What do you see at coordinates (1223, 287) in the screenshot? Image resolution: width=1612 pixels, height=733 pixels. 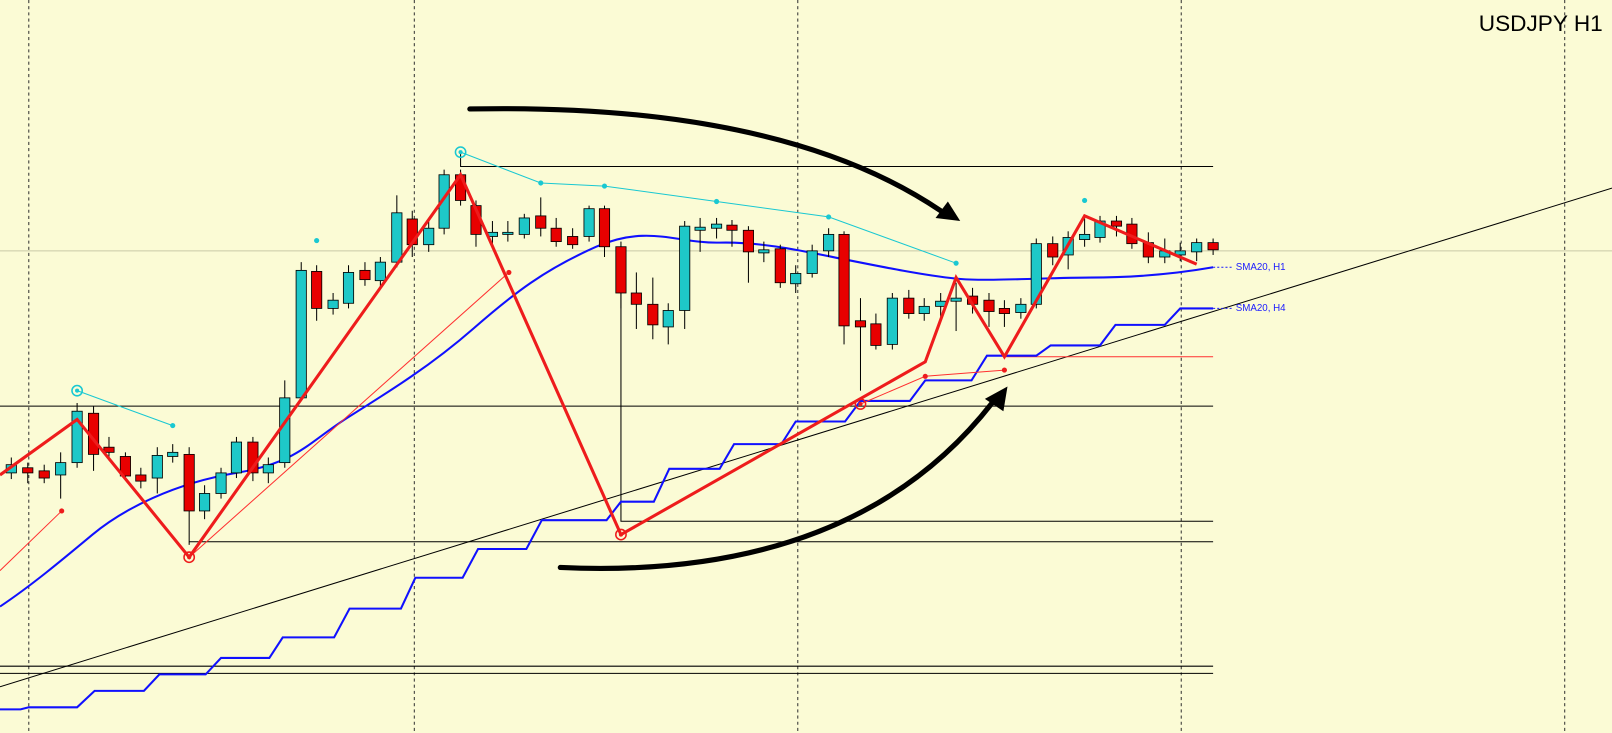 I see `sma-leaders` at bounding box center [1223, 287].